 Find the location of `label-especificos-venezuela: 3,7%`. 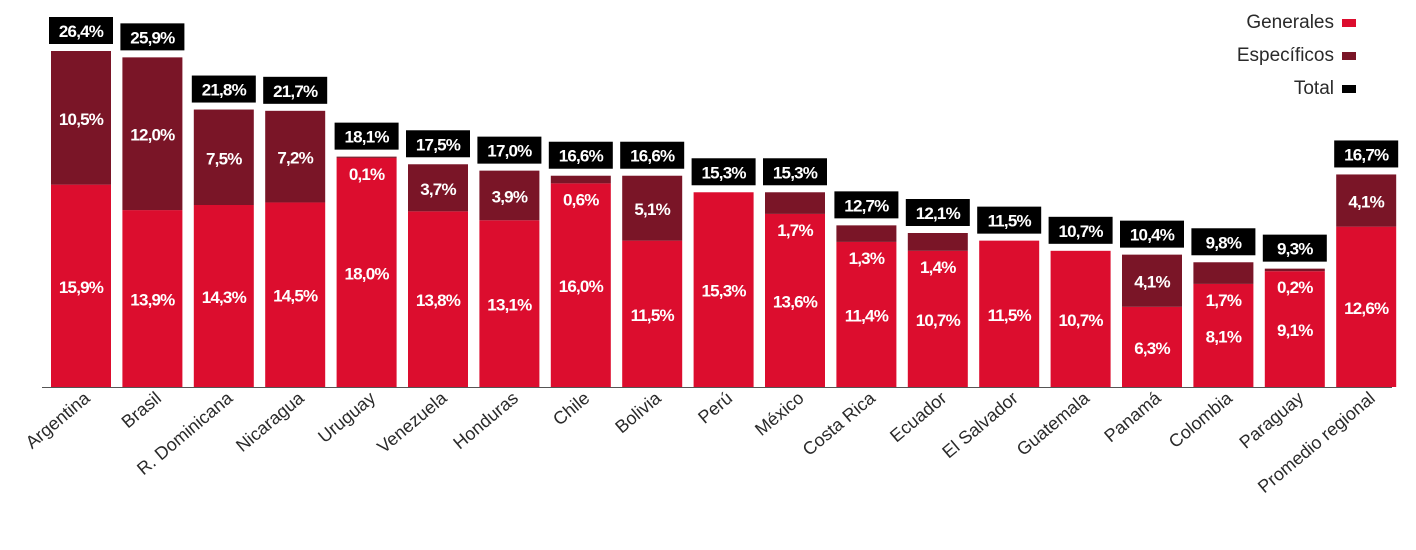

label-especificos-venezuela: 3,7% is located at coordinates (438, 189).